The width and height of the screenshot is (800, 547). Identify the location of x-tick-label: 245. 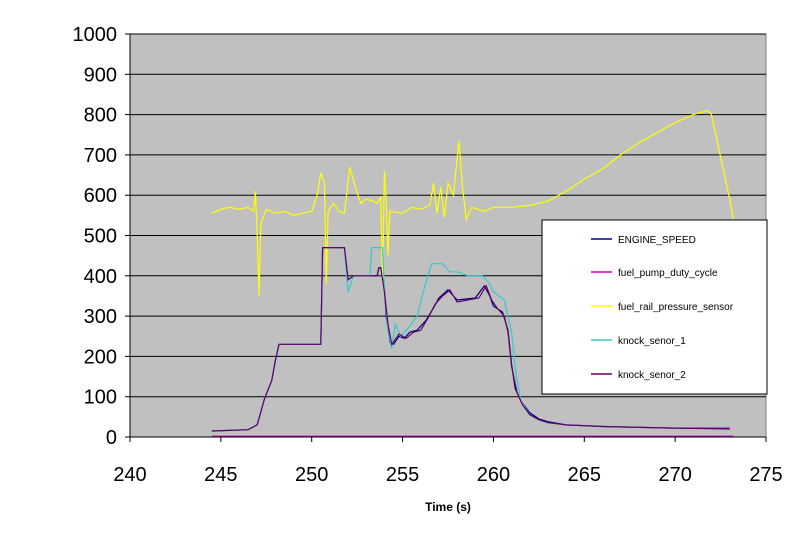
(220, 475).